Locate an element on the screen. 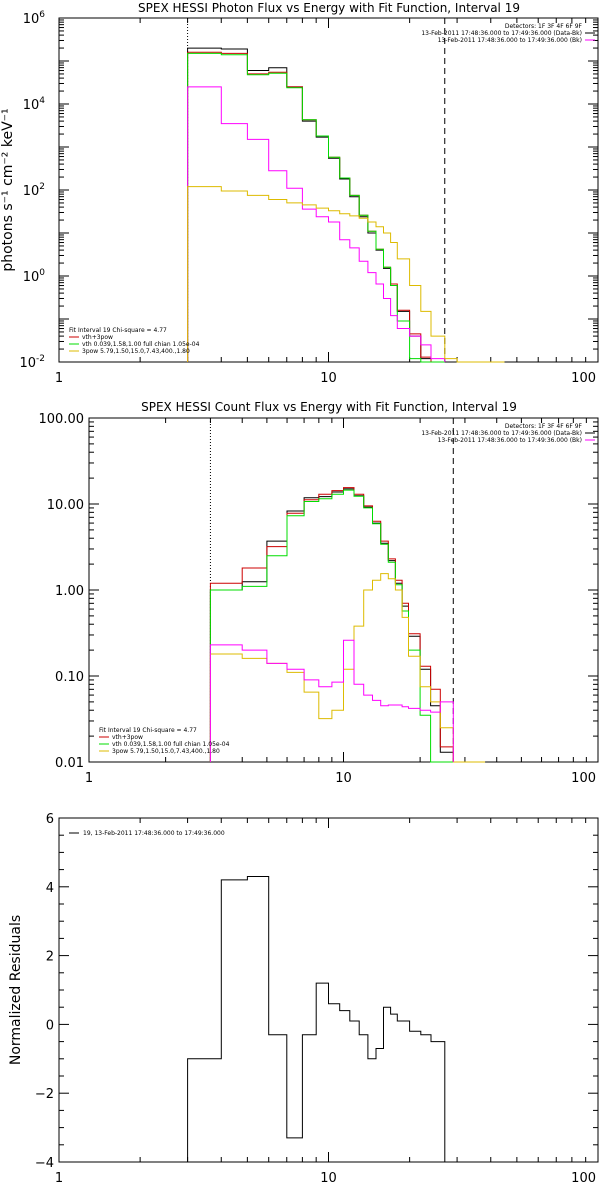  y-tick-label: 10⁻² is located at coordinates (32, 362).